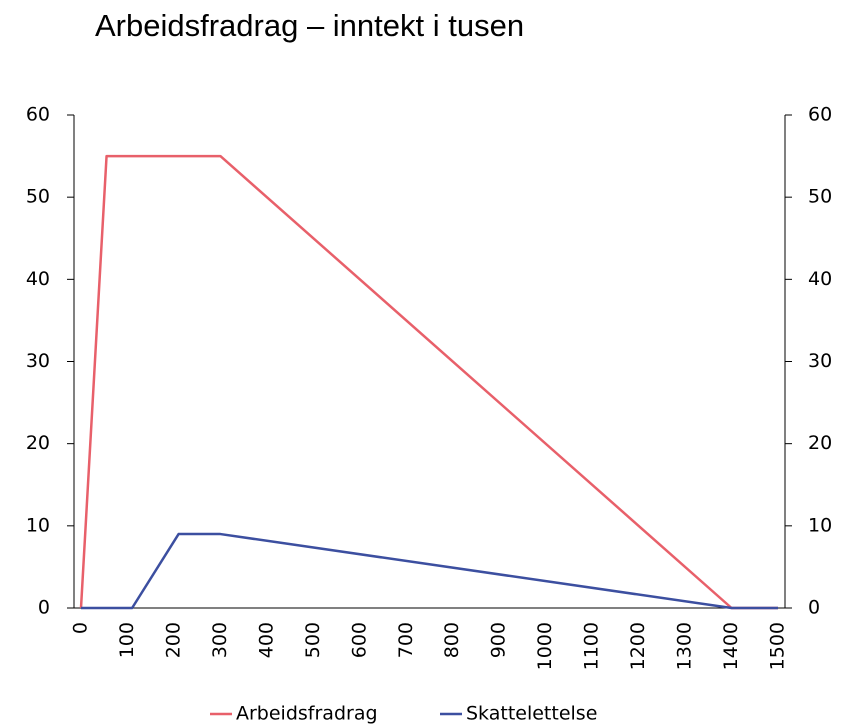 Image resolution: width=846 pixels, height=728 pixels. Describe the element at coordinates (307, 714) in the screenshot. I see `legend-label: Arbeidsfradrag` at that location.